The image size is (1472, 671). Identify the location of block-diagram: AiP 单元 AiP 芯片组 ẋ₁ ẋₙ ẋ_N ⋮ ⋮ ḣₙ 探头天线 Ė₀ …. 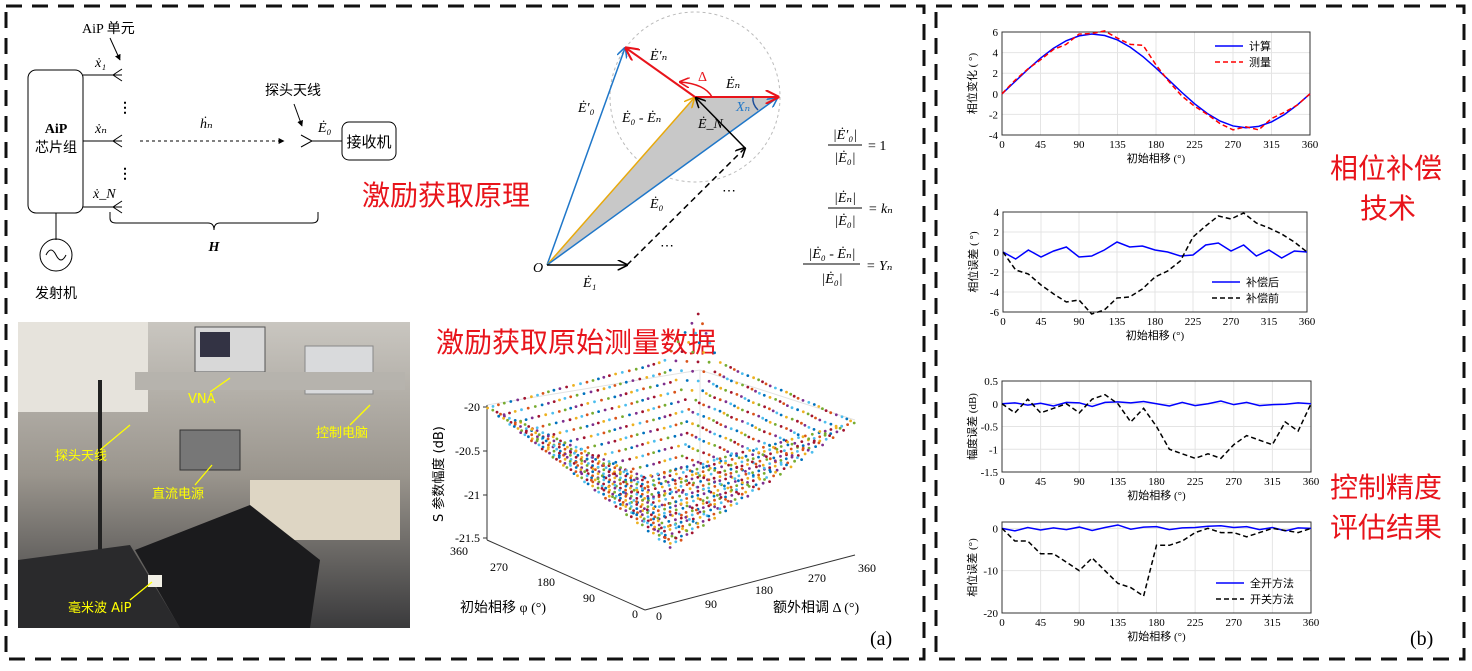
(212, 161).